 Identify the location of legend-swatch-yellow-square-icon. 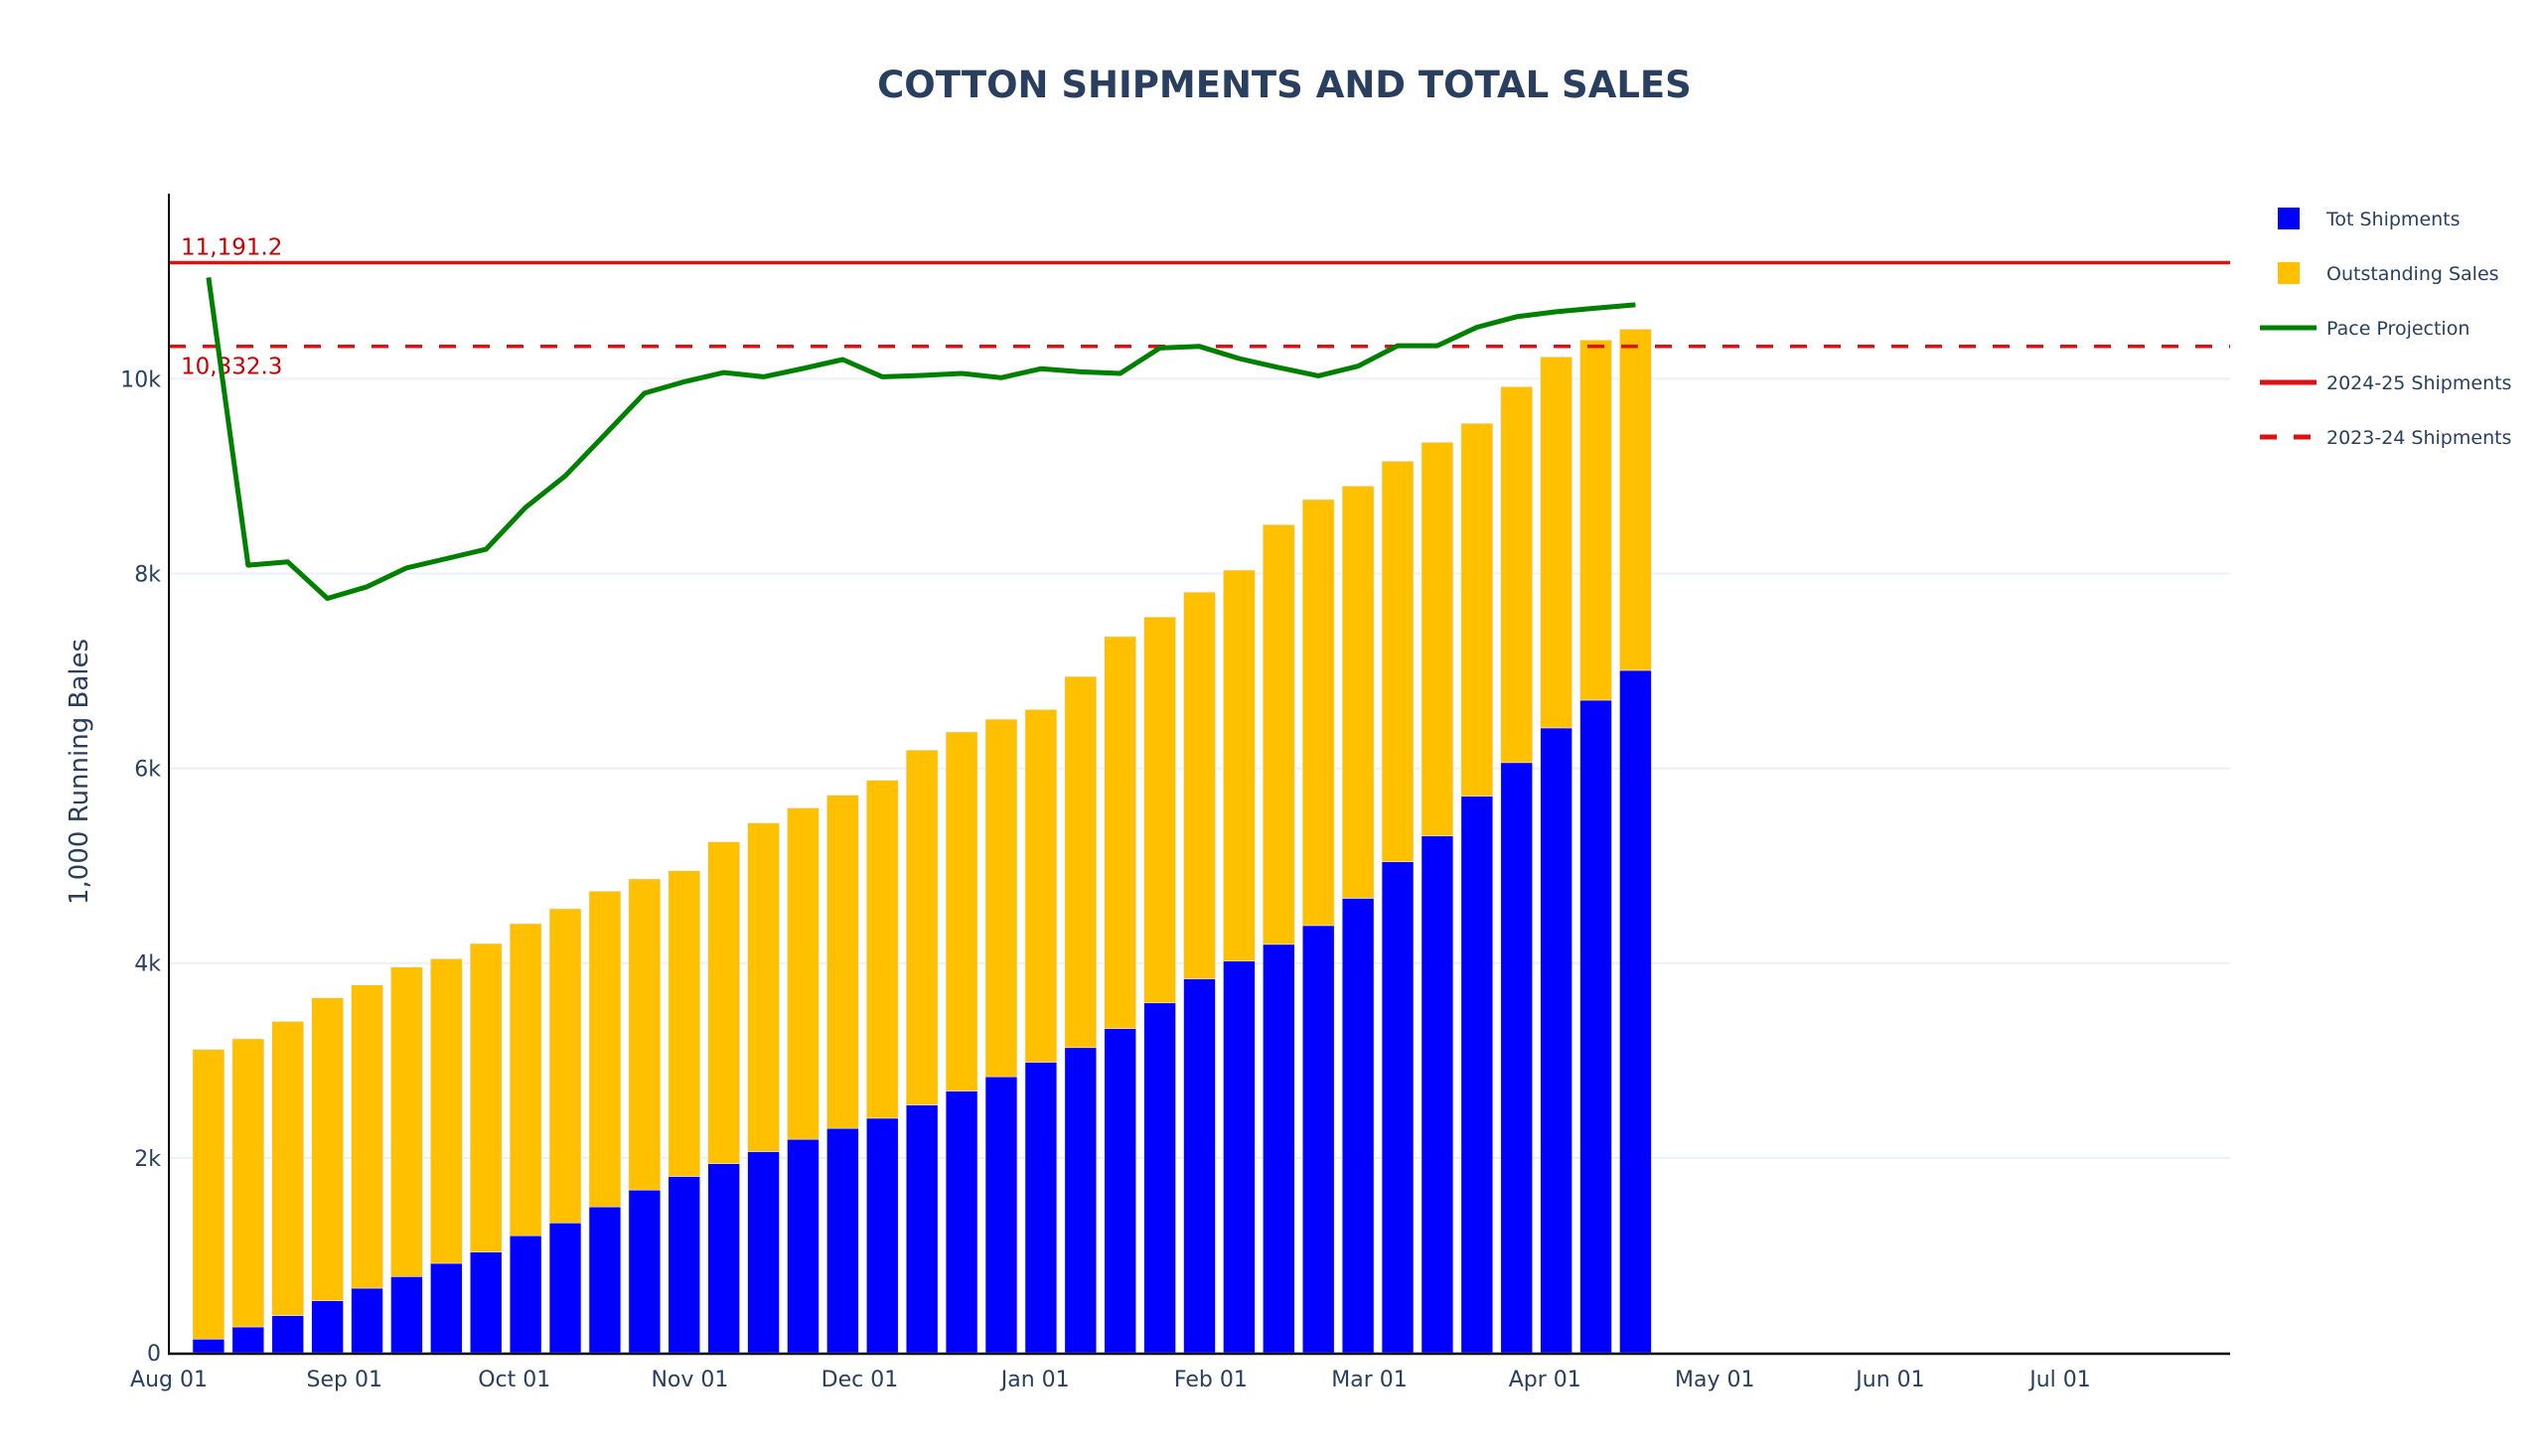
(2289, 273).